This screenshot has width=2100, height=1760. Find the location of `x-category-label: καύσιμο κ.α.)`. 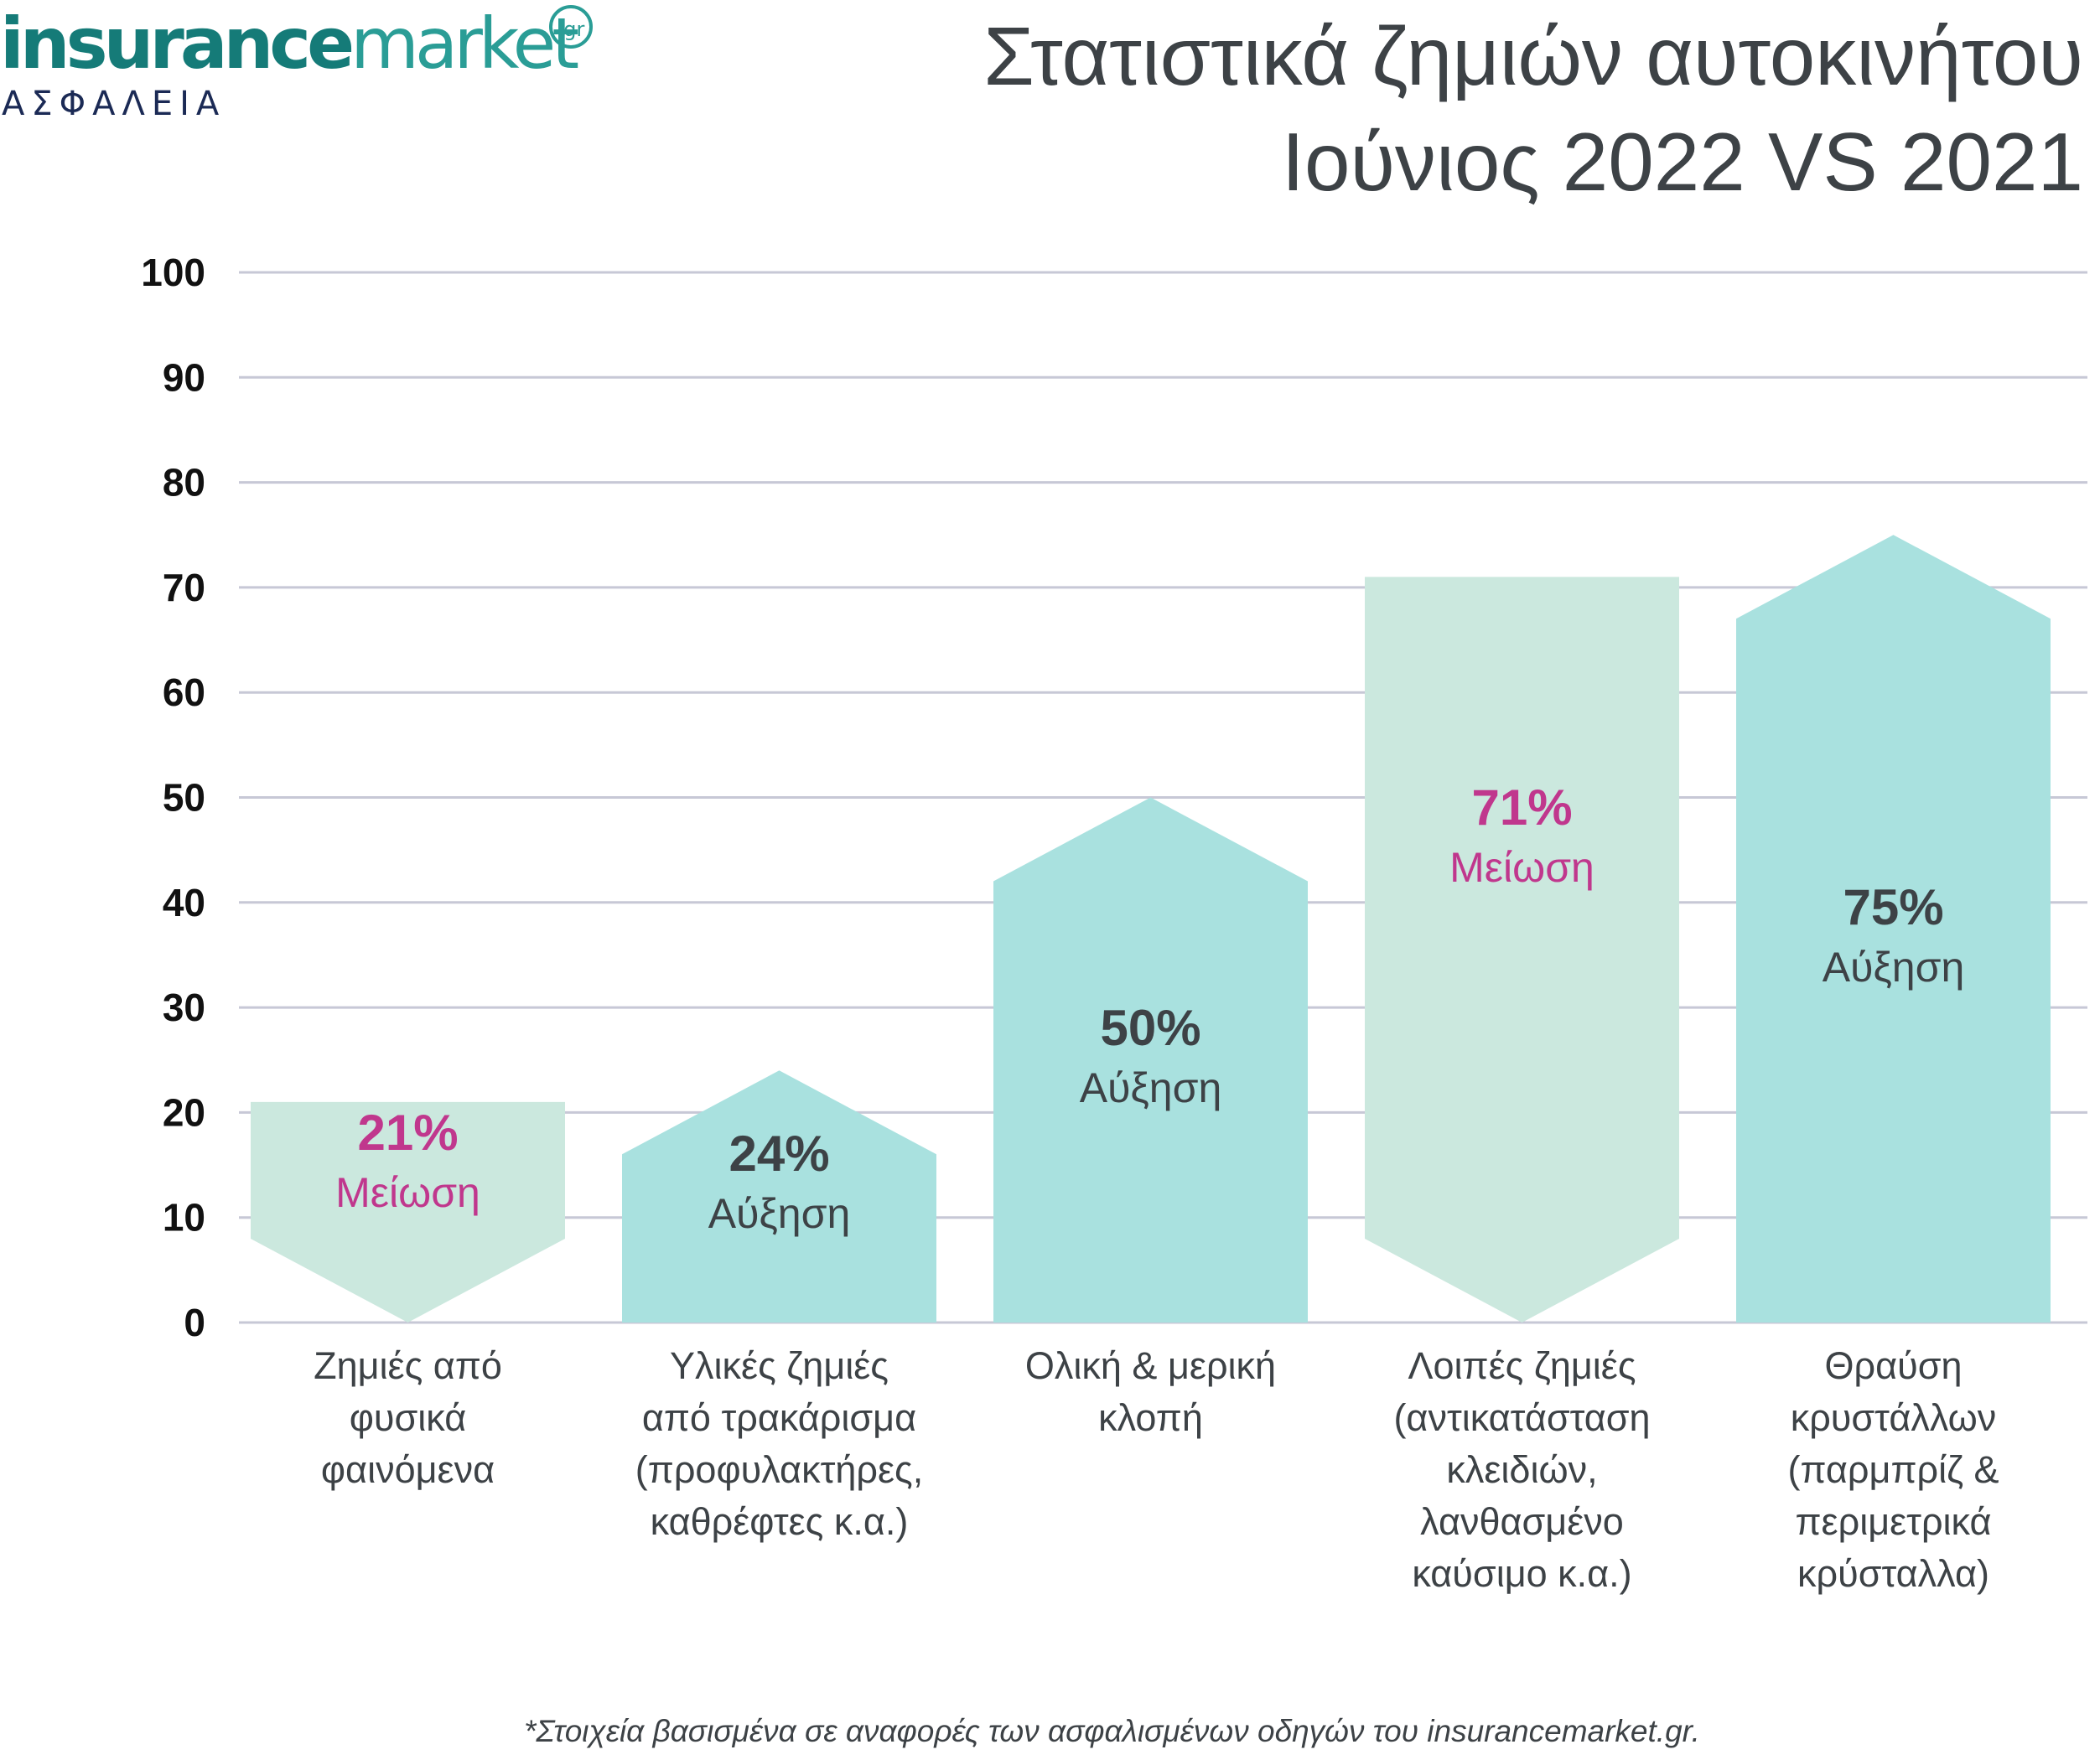

x-category-label: καύσιμο κ.α.) is located at coordinates (1521, 1573).